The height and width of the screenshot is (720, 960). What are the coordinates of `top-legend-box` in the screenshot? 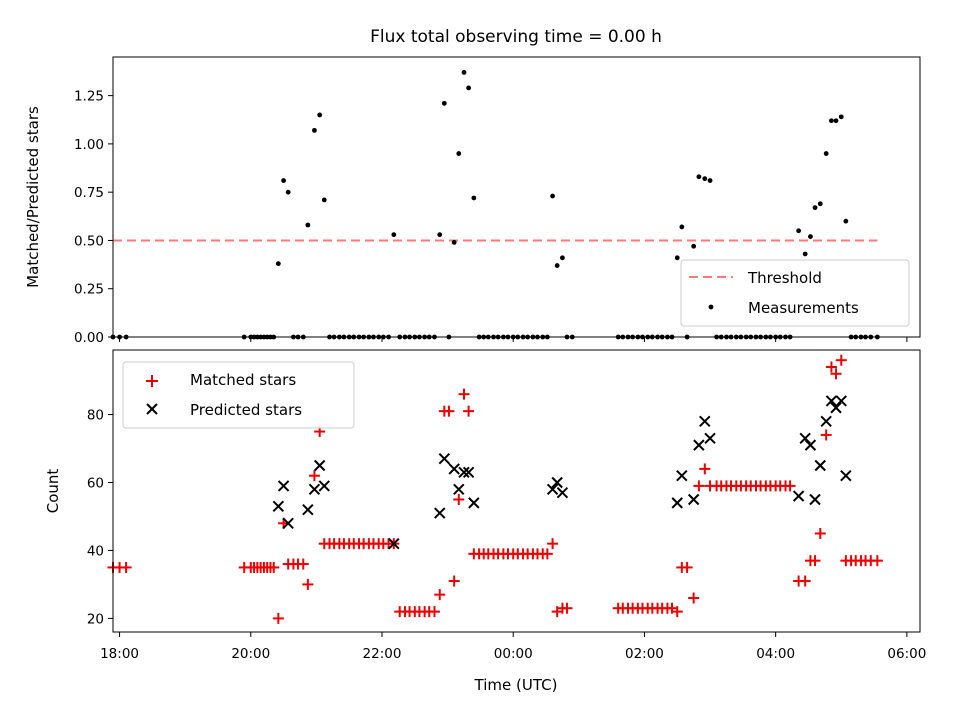 It's located at (795, 293).